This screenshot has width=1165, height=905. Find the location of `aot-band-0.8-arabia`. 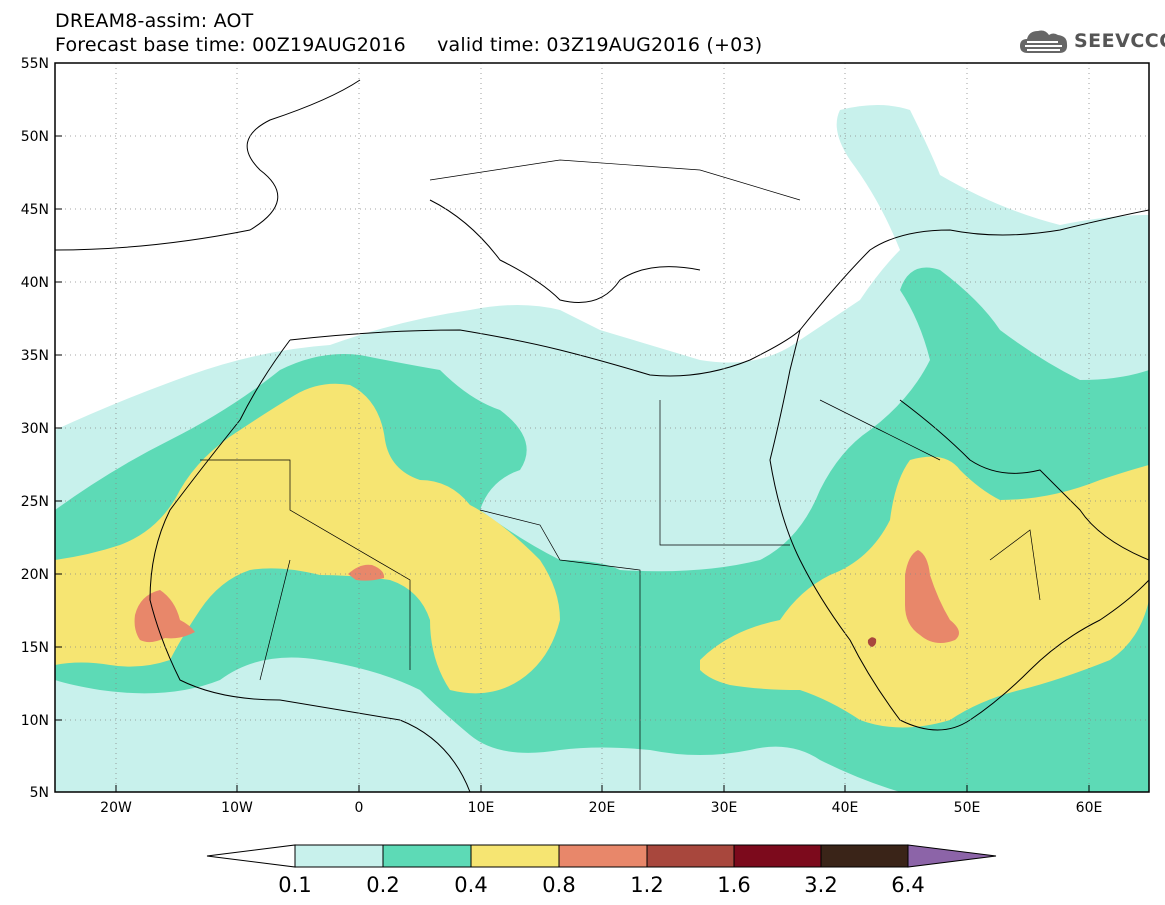

aot-band-0.8-arabia is located at coordinates (932, 597).